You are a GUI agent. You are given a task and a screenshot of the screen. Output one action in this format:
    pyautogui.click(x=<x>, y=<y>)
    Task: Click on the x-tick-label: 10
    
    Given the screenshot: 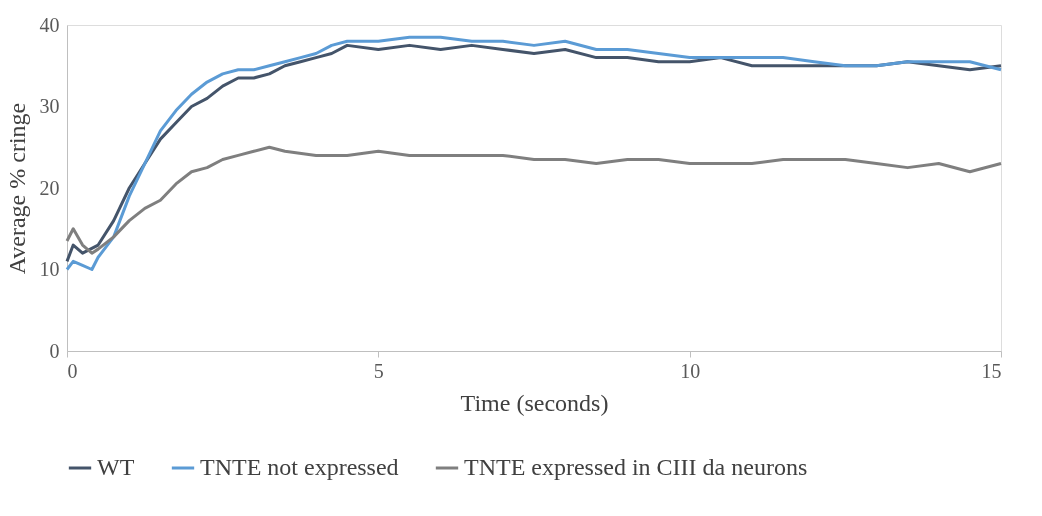 What is the action you would take?
    pyautogui.click(x=690, y=370)
    